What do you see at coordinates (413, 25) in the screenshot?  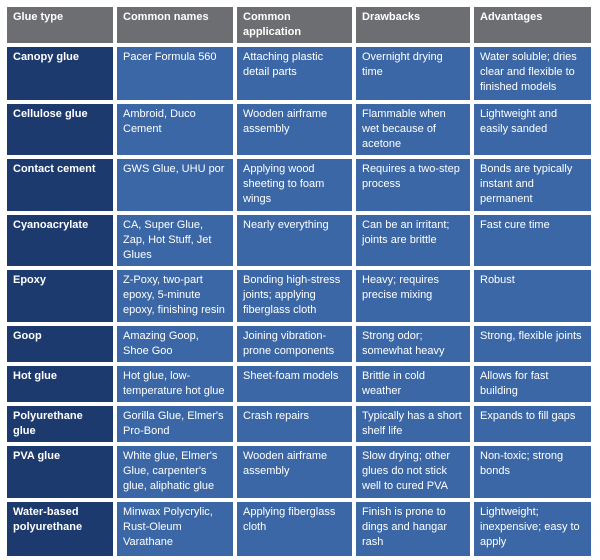 I see `header-drawbacks: Drawbacks` at bounding box center [413, 25].